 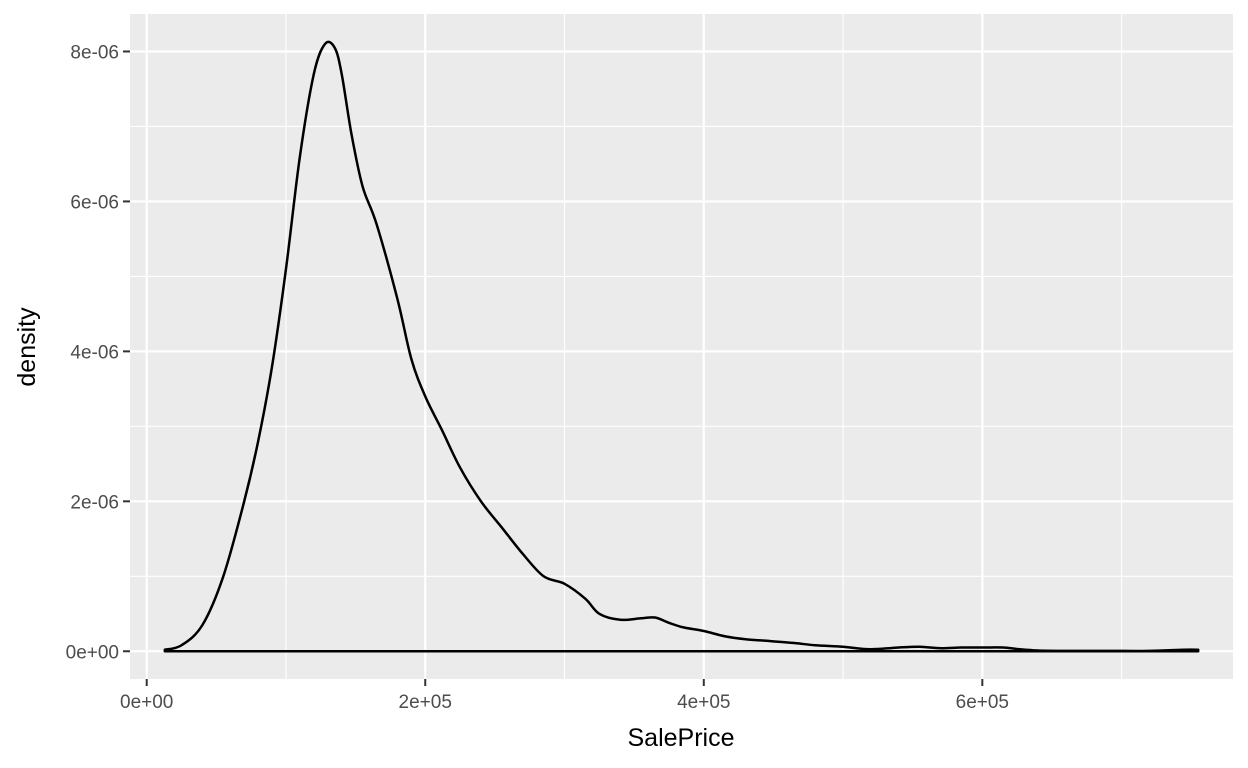 I want to click on x-axis-title: SalePrice, so click(x=681, y=738).